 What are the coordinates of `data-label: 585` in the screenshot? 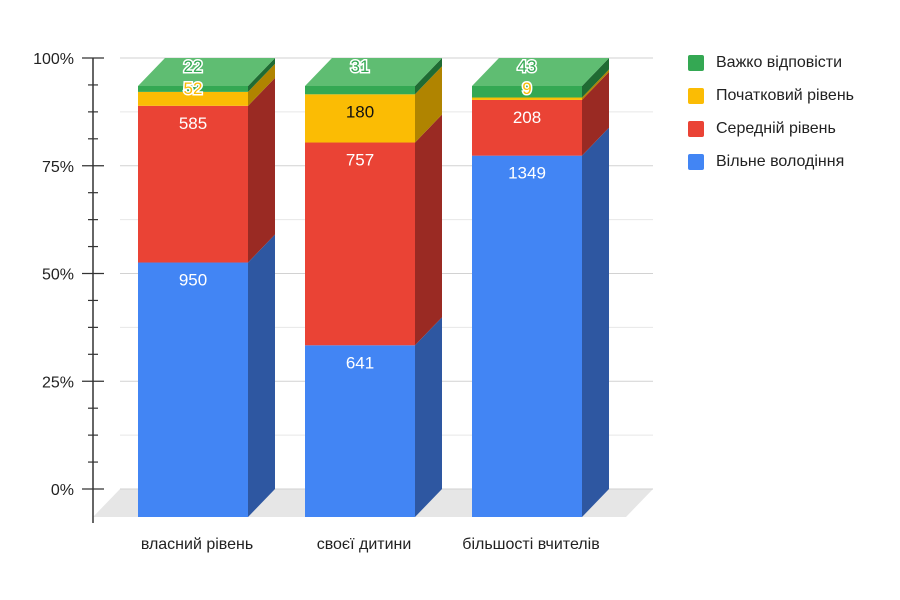 It's located at (193, 123).